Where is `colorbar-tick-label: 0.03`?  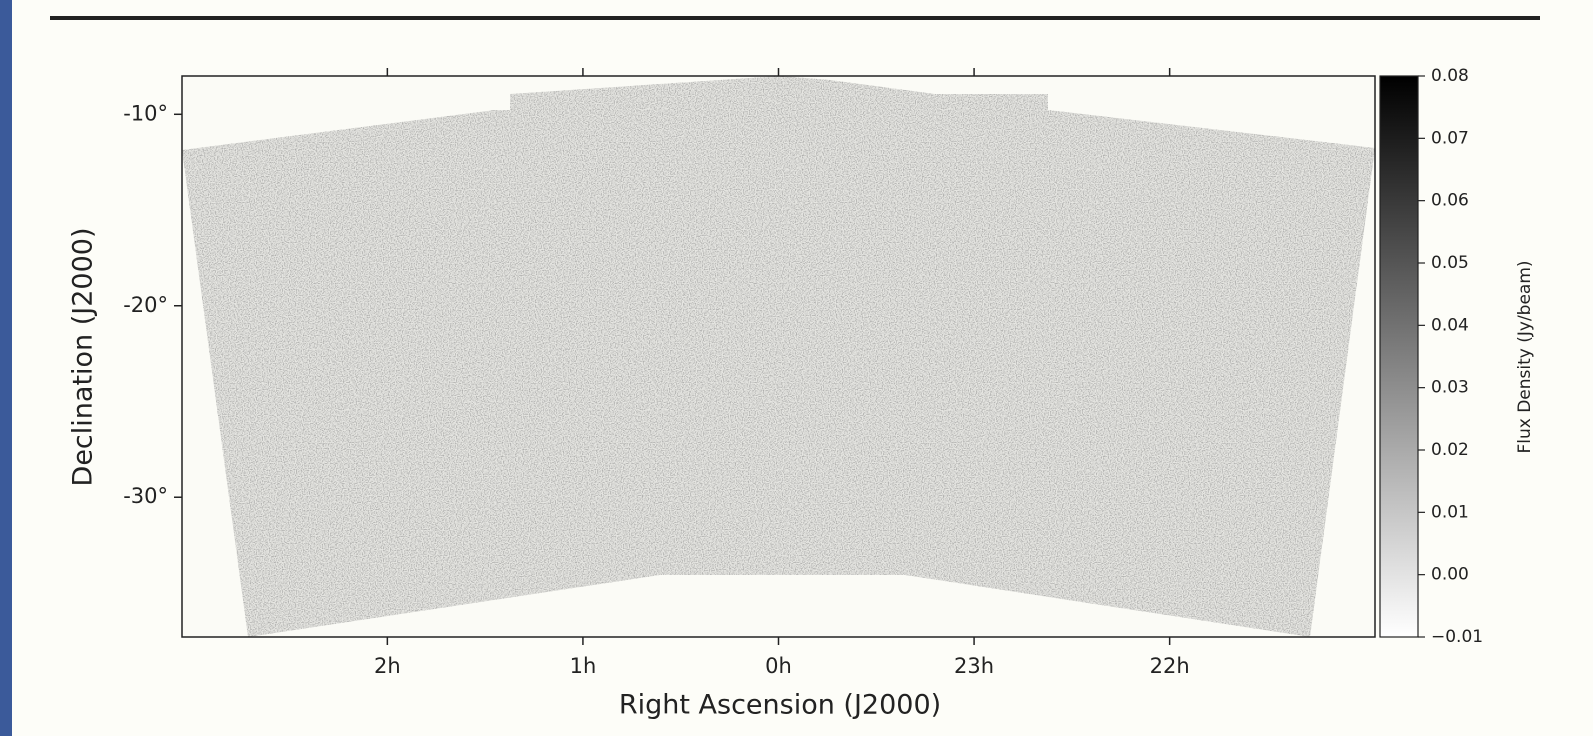
colorbar-tick-label: 0.03 is located at coordinates (1450, 388).